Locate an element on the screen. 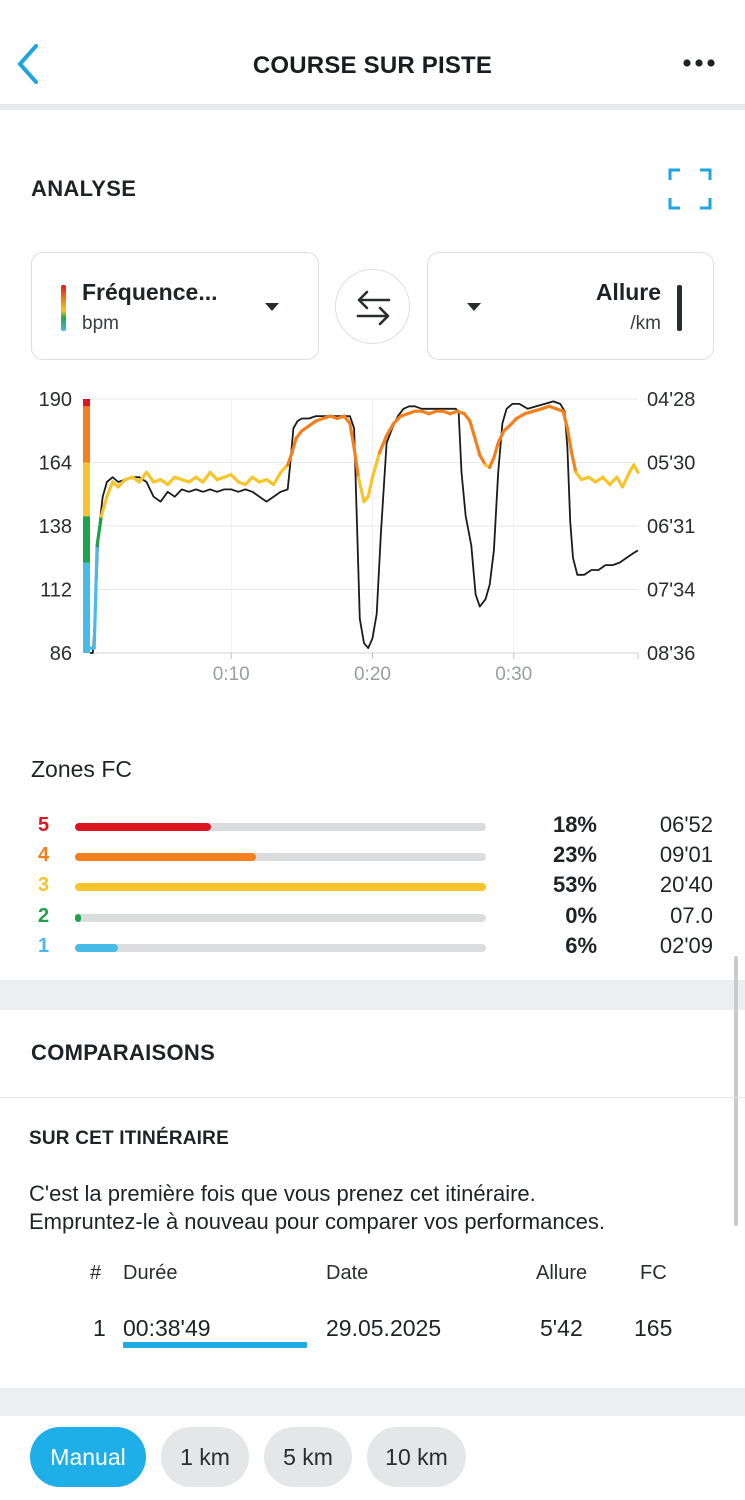 The image size is (745, 1500). zone-number: 4 is located at coordinates (44, 855).